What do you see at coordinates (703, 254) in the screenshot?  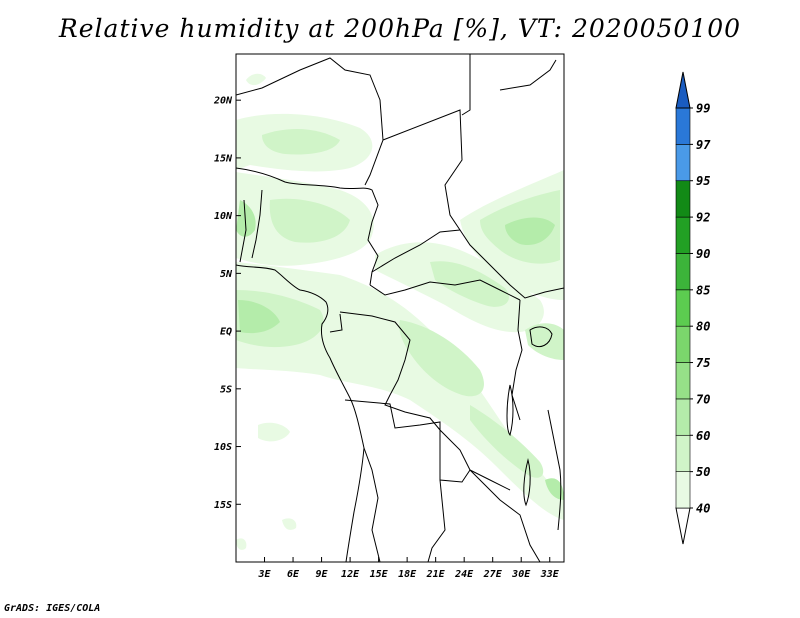 I see `colorbar-label: 90` at bounding box center [703, 254].